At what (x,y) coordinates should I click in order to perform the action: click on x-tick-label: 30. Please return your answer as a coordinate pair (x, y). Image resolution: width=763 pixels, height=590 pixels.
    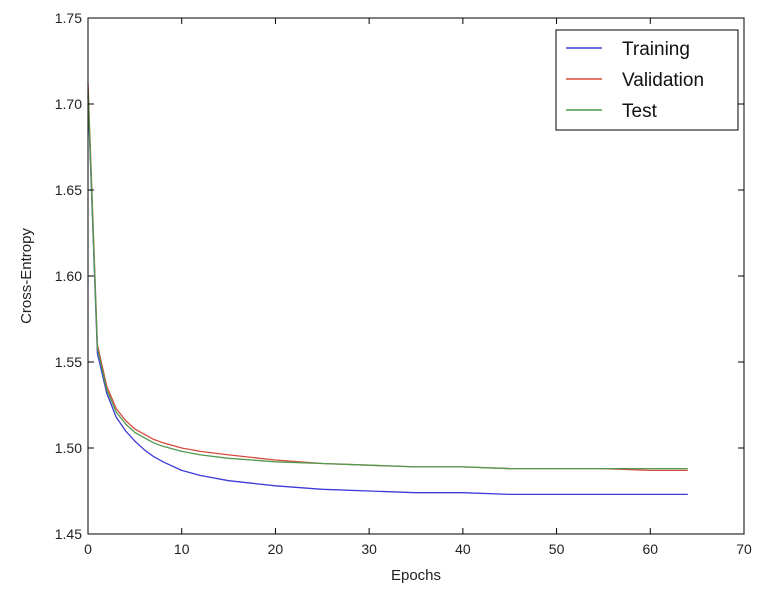
    Looking at the image, I should click on (369, 549).